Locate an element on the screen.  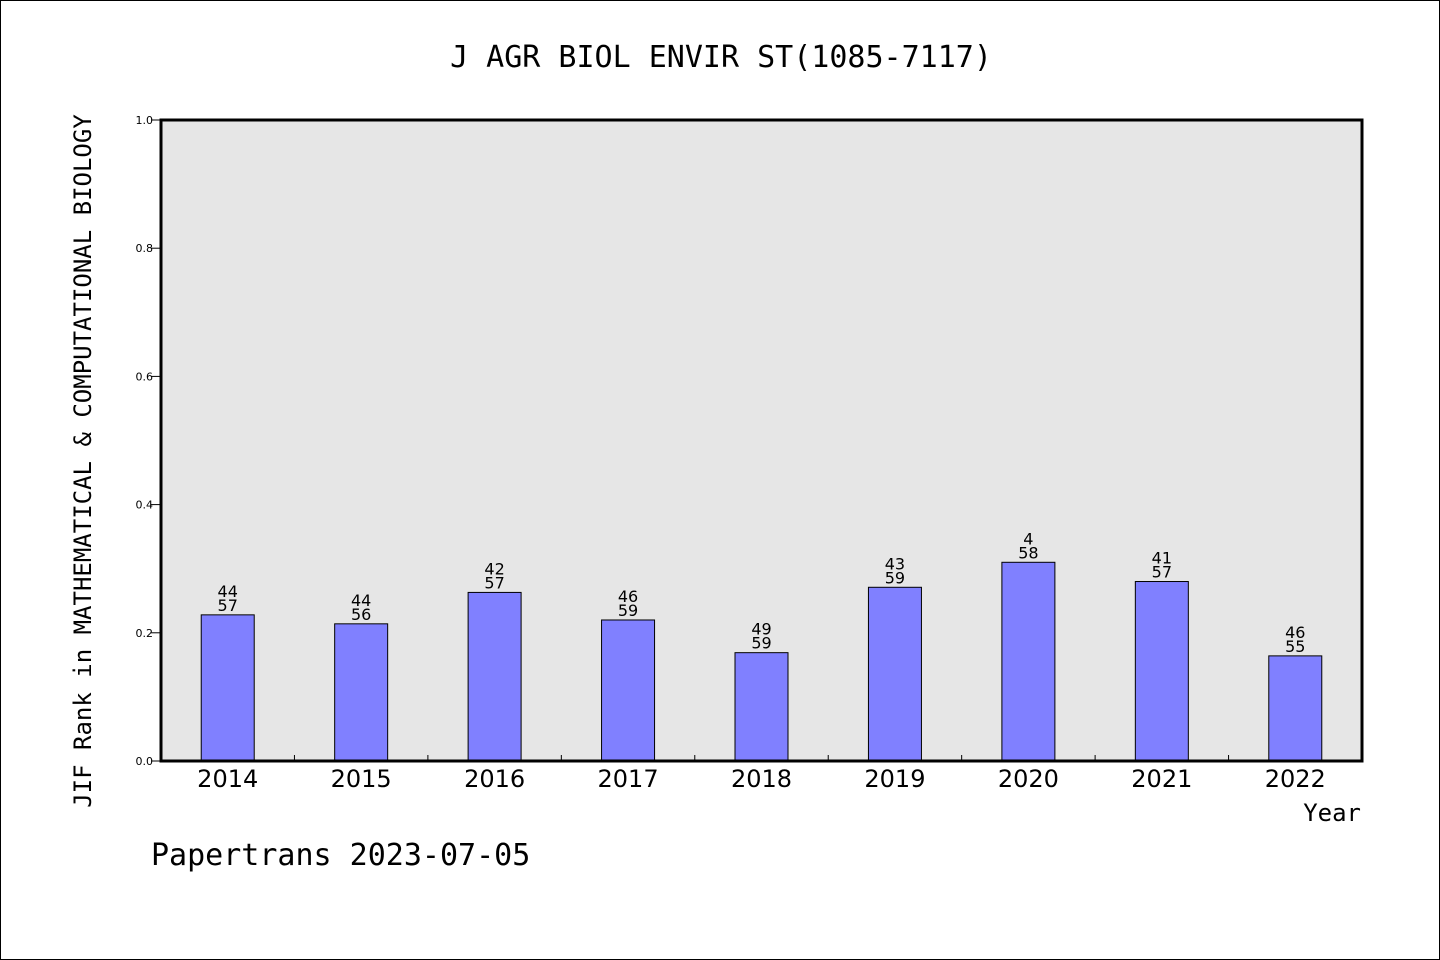
bar-2018 is located at coordinates (761, 707).